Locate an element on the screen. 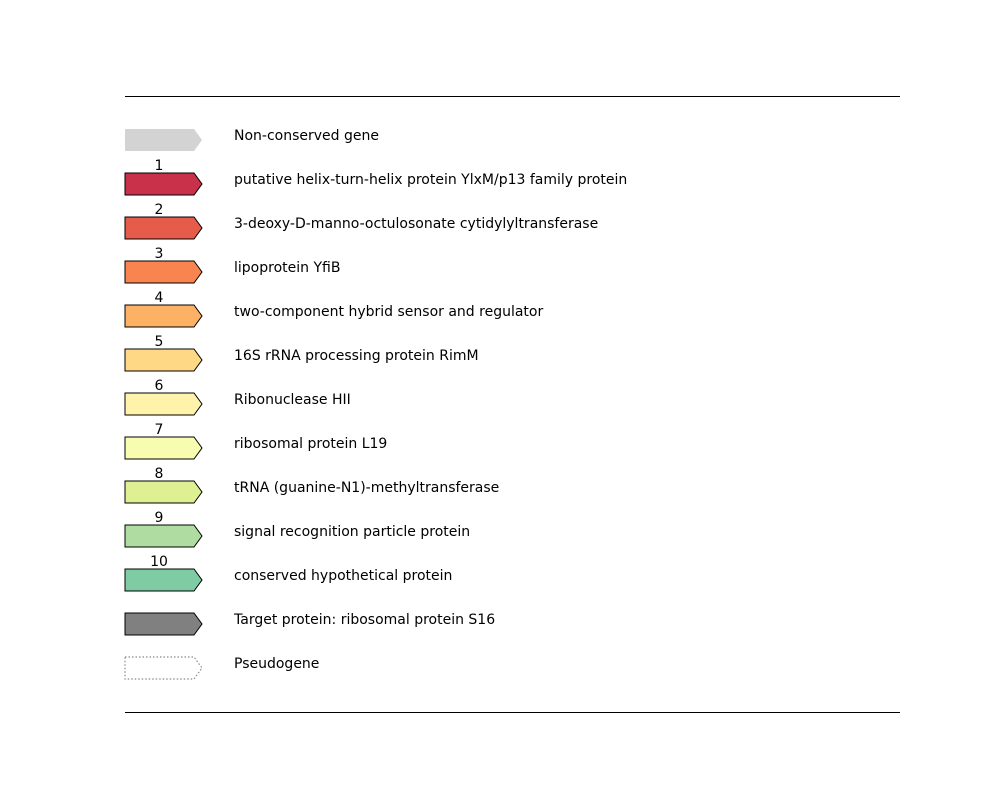  legend-item-label: Ribonuclease HII is located at coordinates (292, 400).